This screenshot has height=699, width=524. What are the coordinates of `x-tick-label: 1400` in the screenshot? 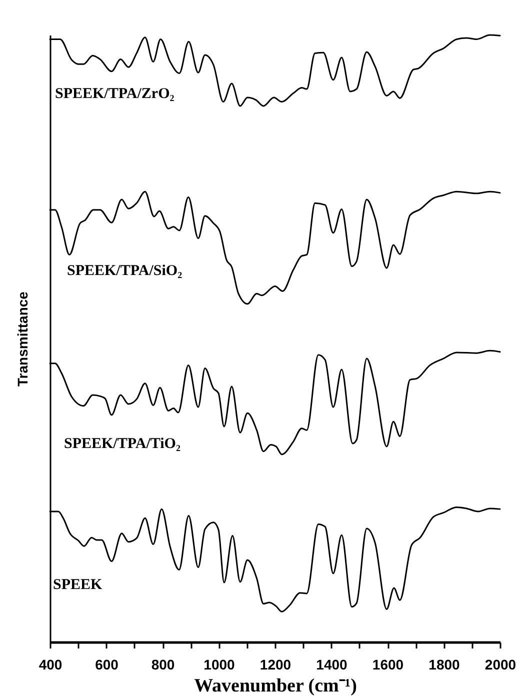 It's located at (332, 664).